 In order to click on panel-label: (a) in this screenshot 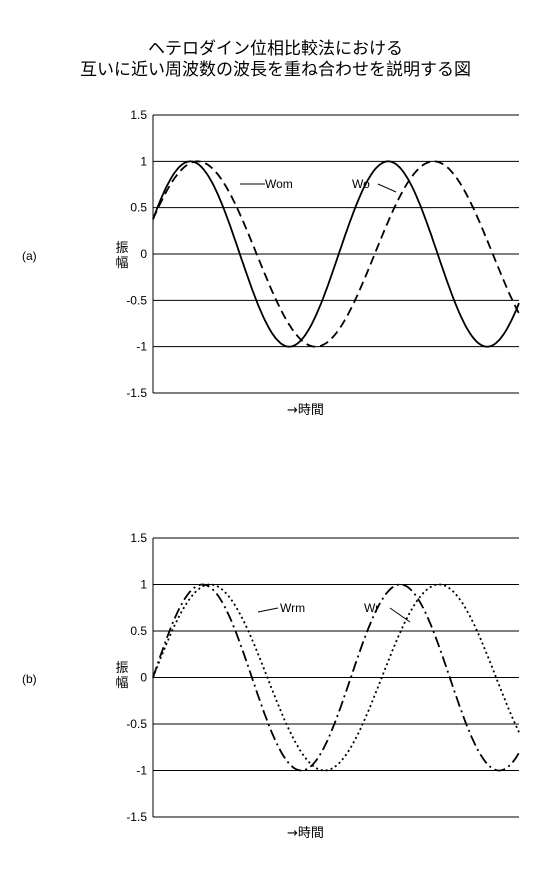, I will do `click(29, 256)`.